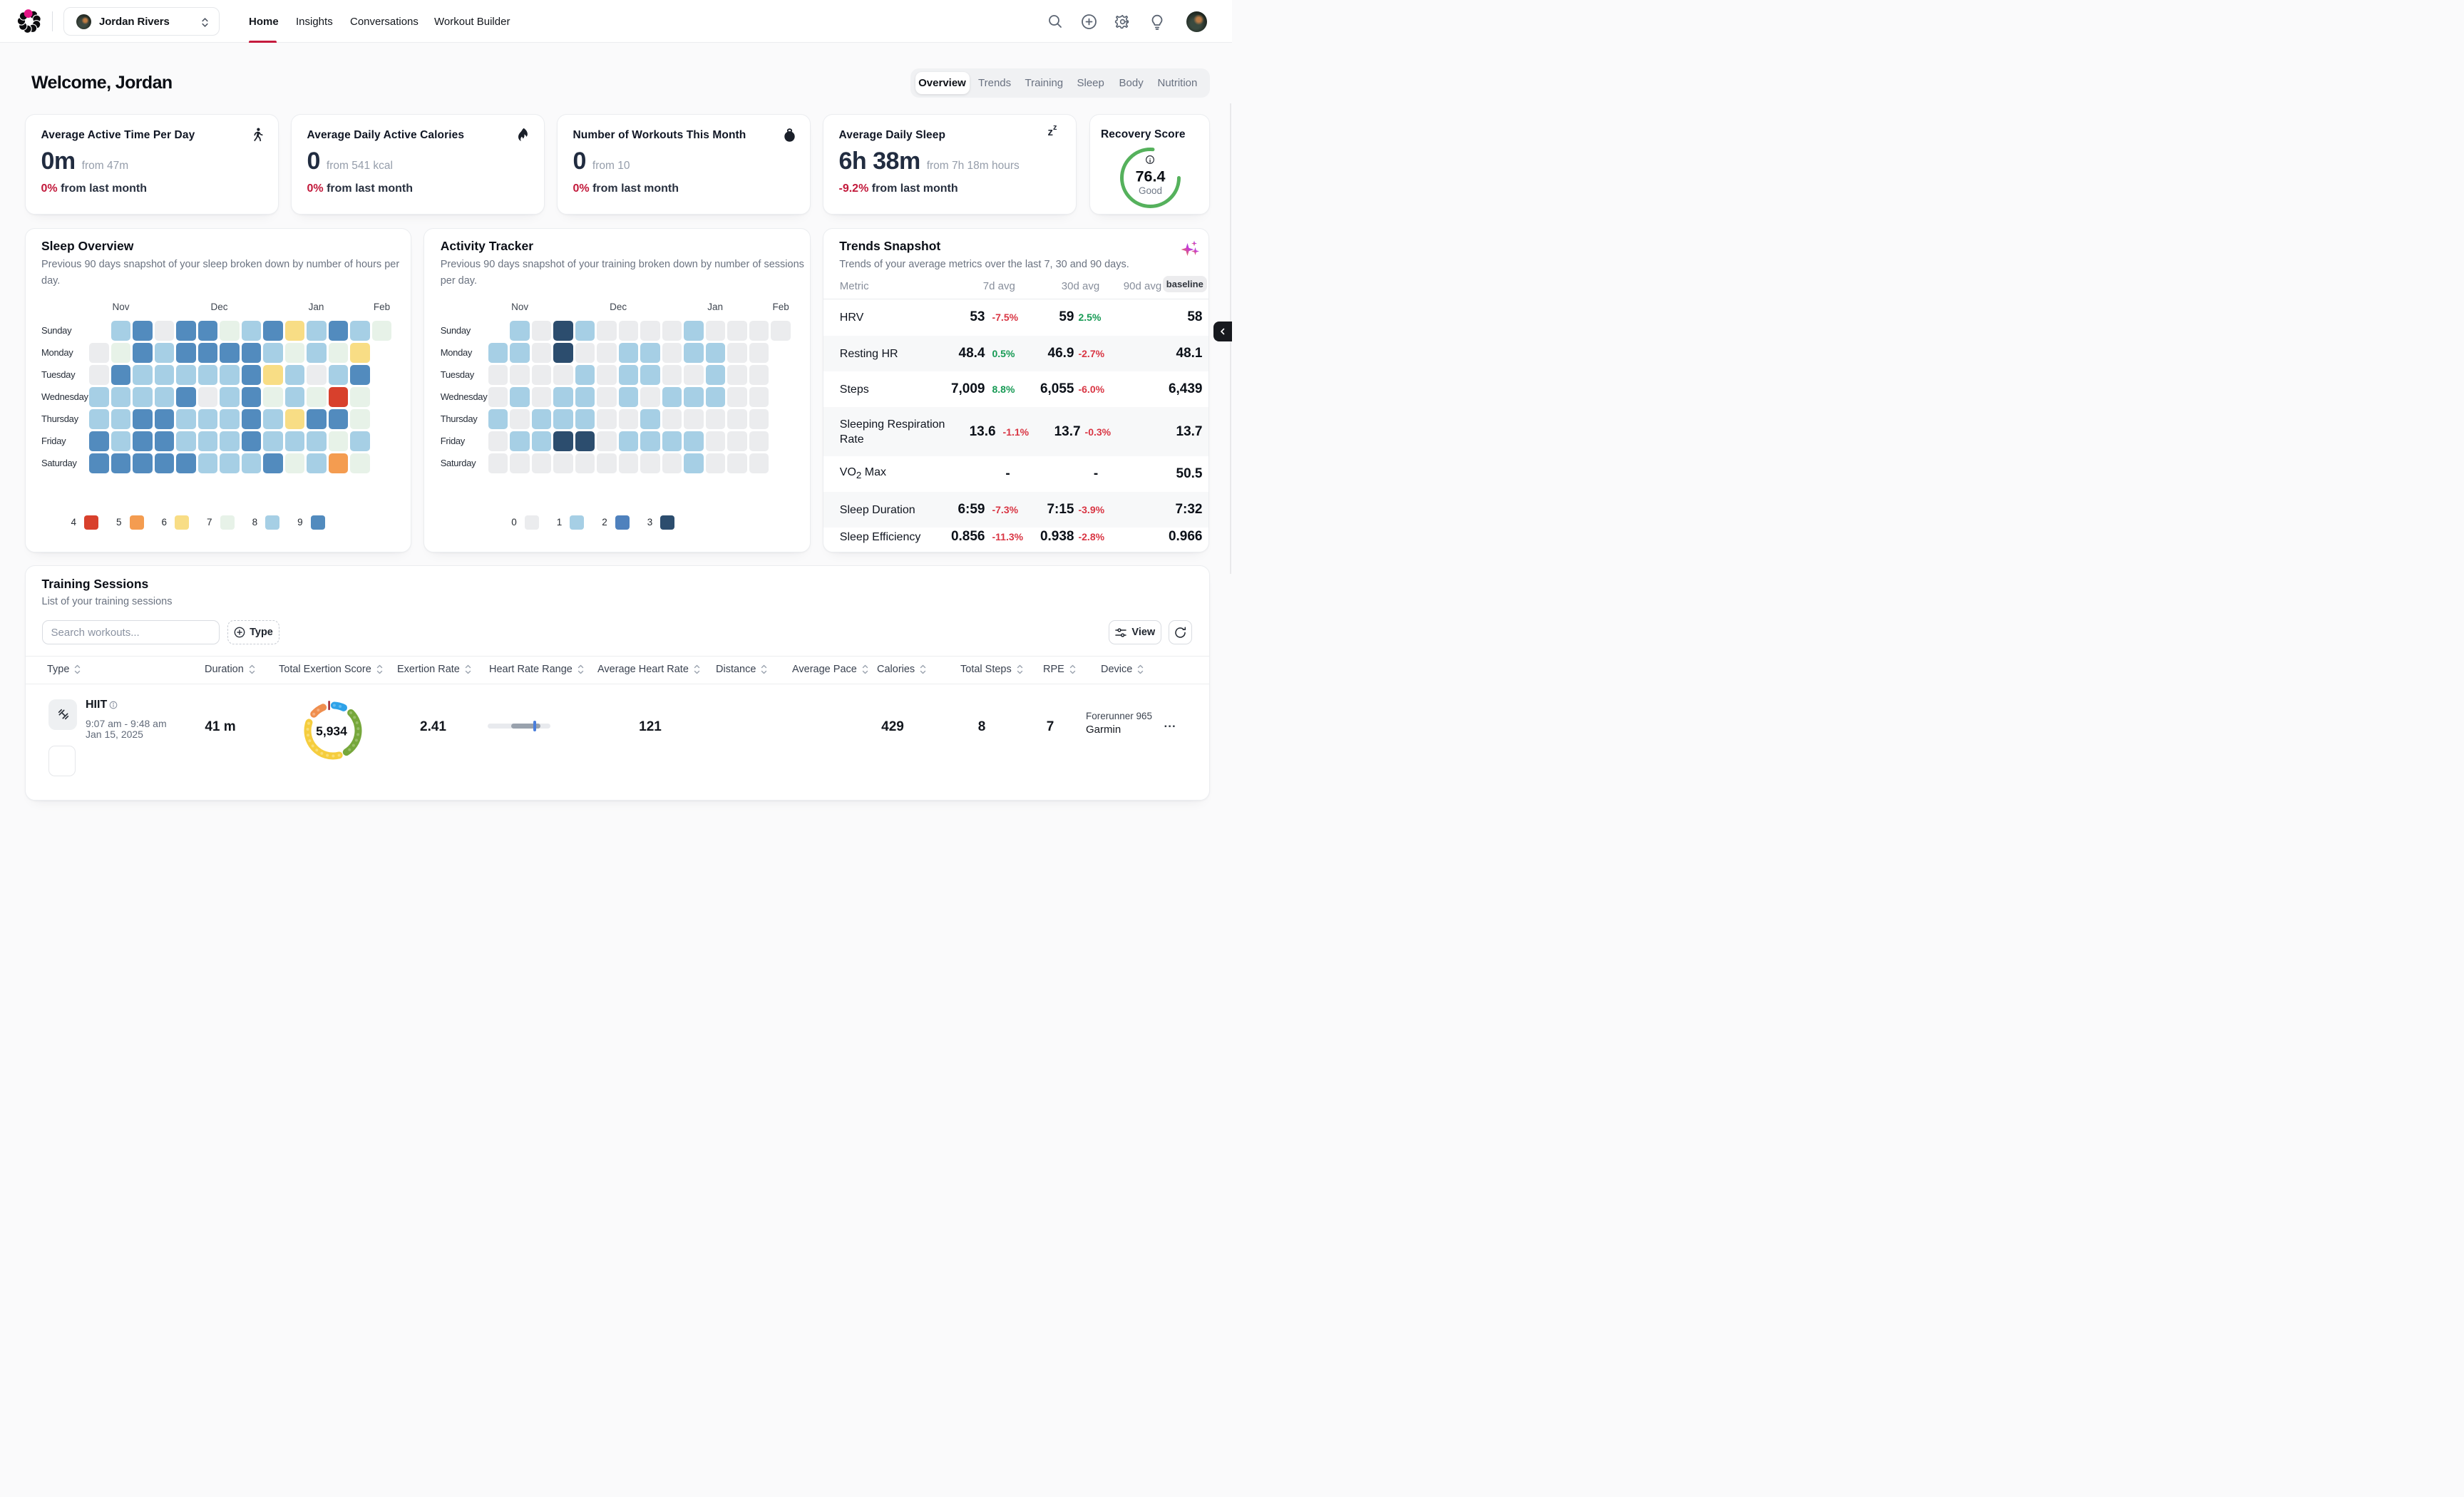 Image resolution: width=2464 pixels, height=1497 pixels. What do you see at coordinates (1151, 176) in the screenshot?
I see `svg-text: 76.4` at bounding box center [1151, 176].